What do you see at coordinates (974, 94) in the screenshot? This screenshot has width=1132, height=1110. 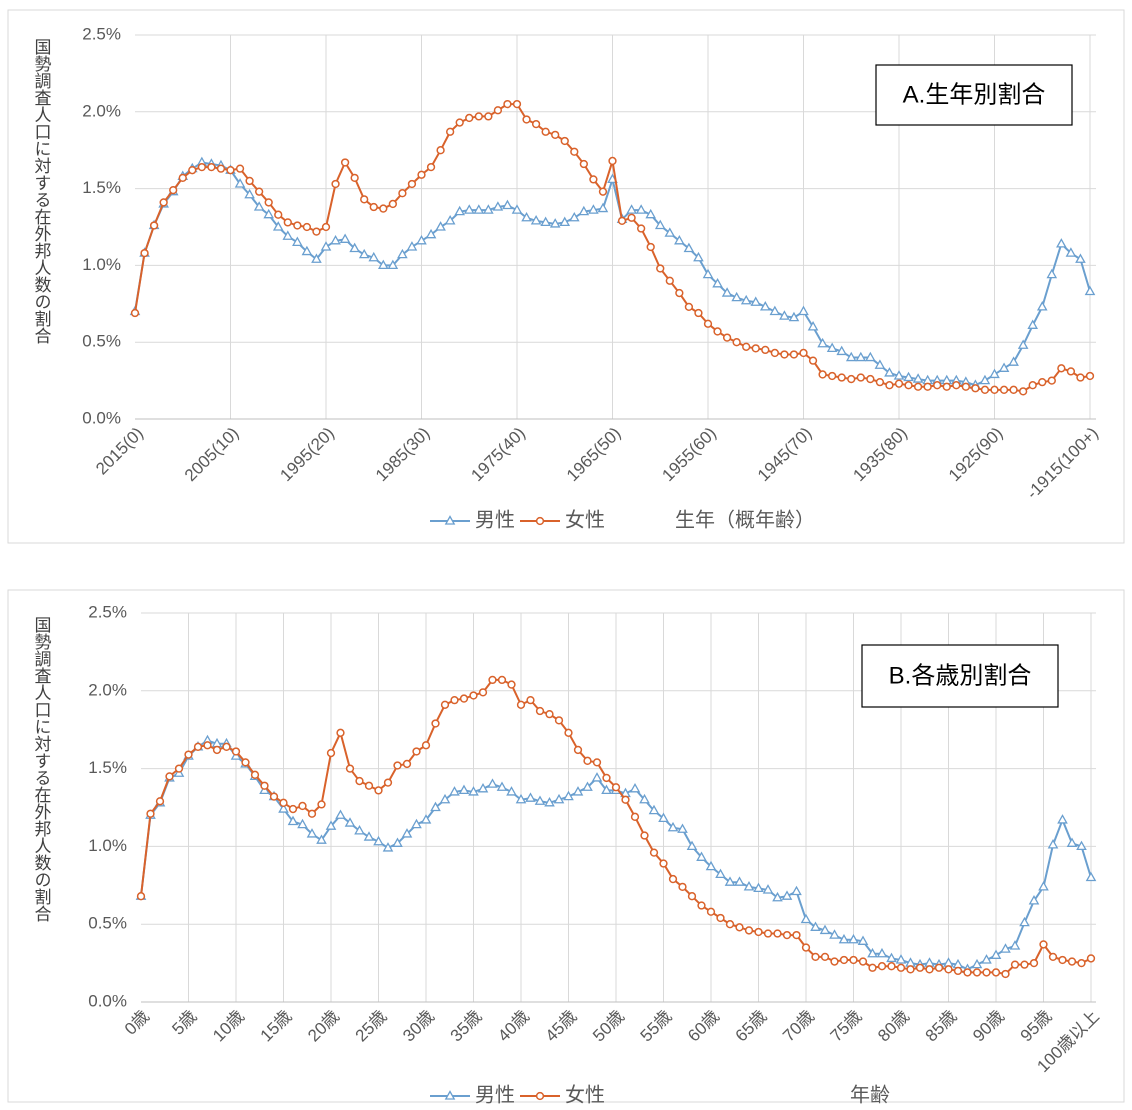 I see `annotation: A.生年別割合` at bounding box center [974, 94].